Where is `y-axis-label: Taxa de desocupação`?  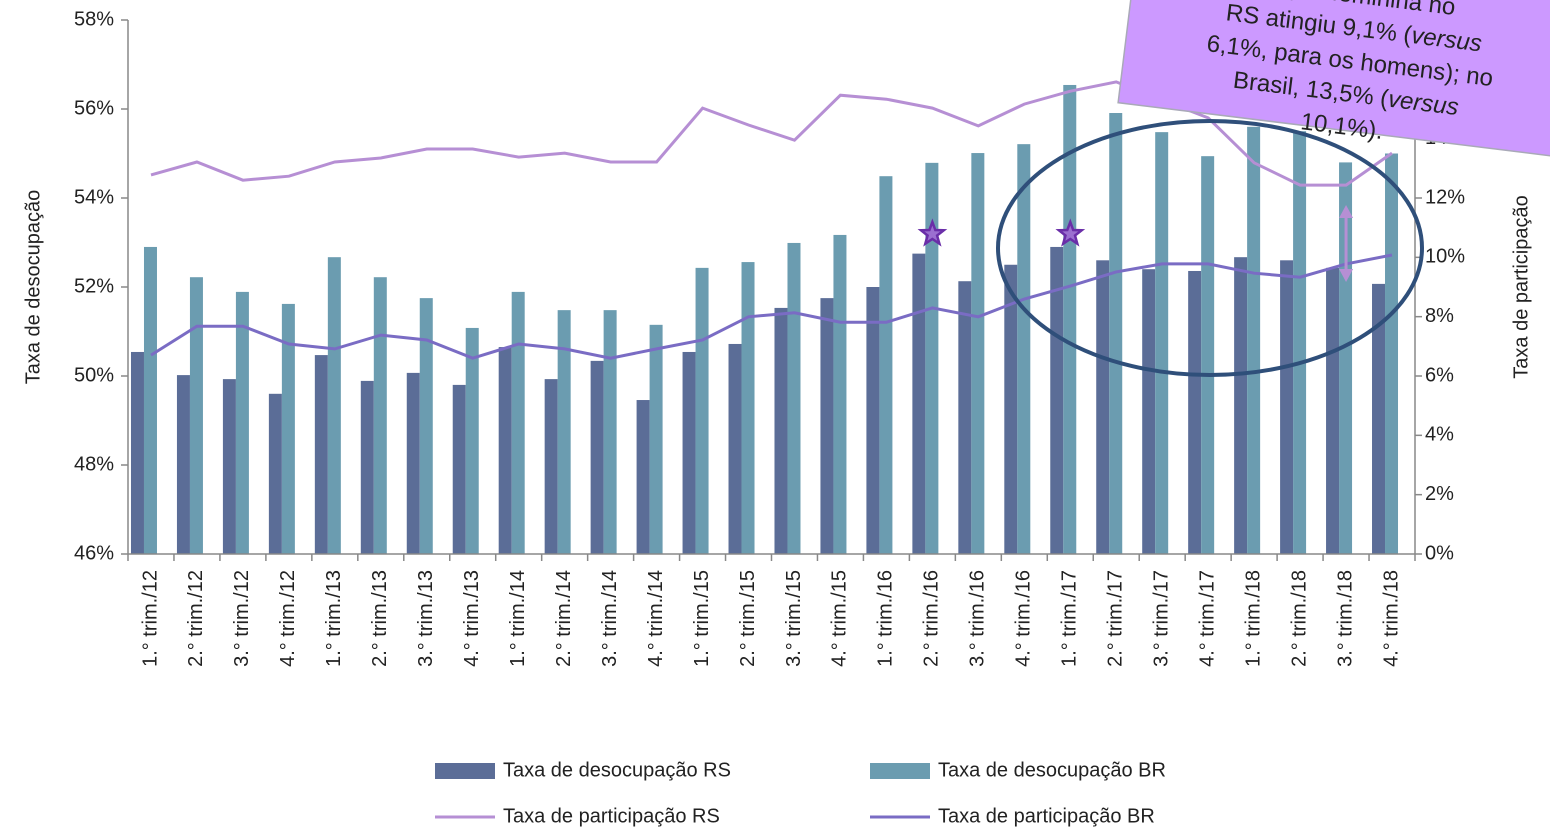
y-axis-label: Taxa de desocupação is located at coordinates (33, 287).